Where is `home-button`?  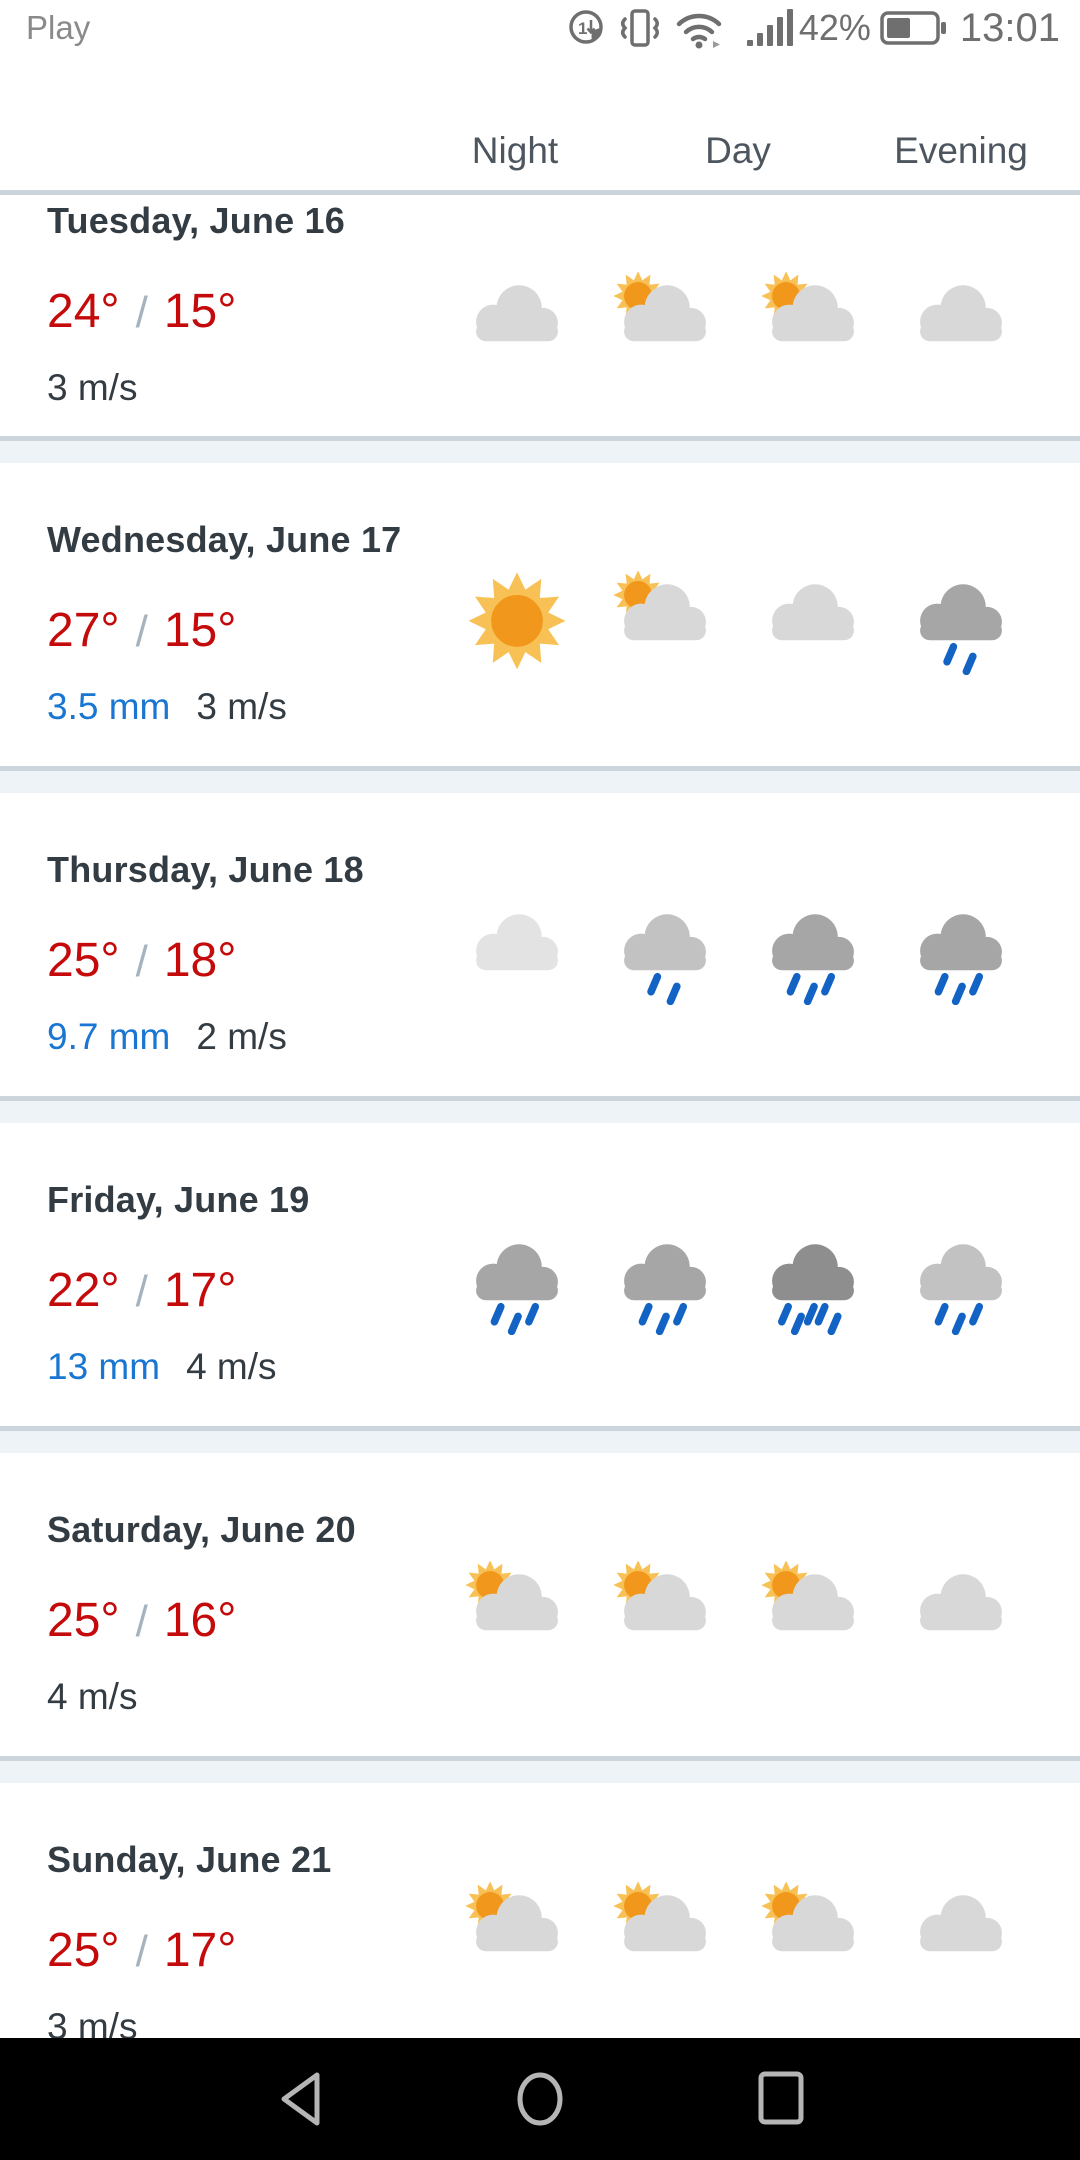
home-button is located at coordinates (540, 2099).